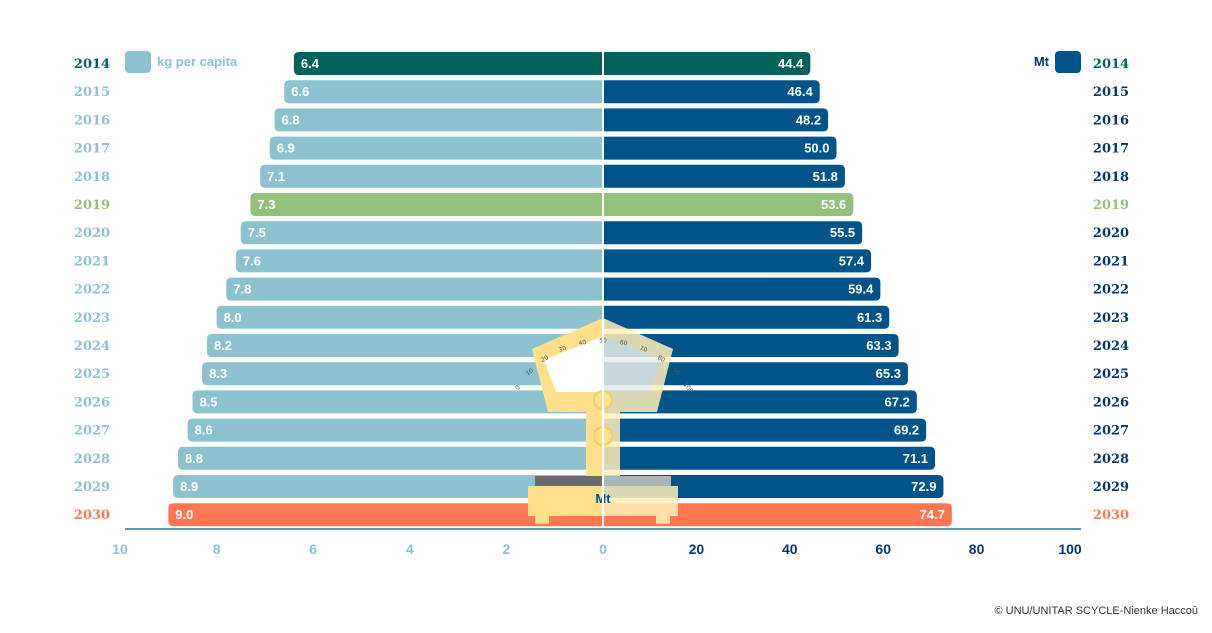  I want to click on dial-number: 40, so click(582, 343).